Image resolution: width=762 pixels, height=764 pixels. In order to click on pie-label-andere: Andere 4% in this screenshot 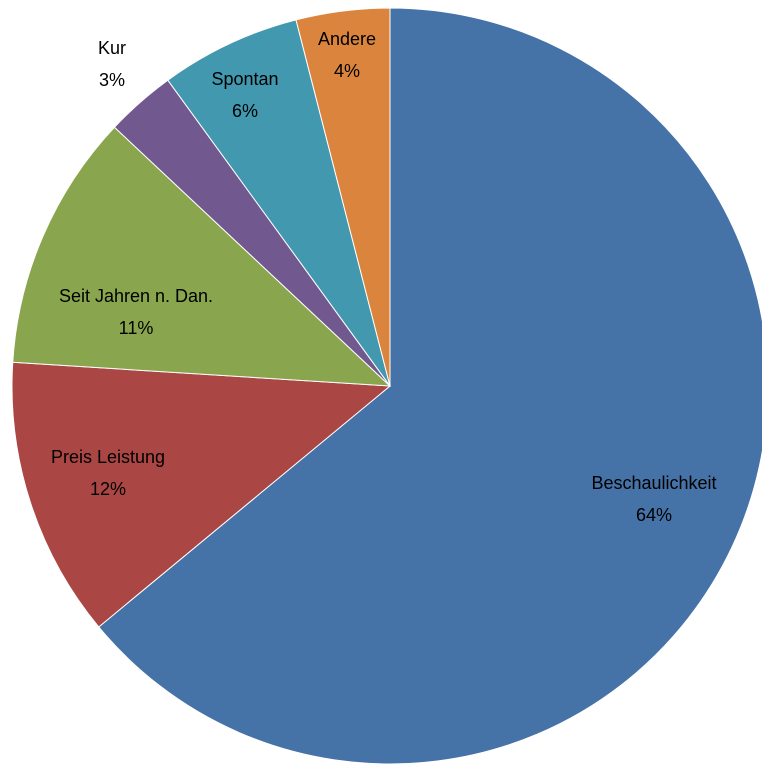, I will do `click(347, 55)`.